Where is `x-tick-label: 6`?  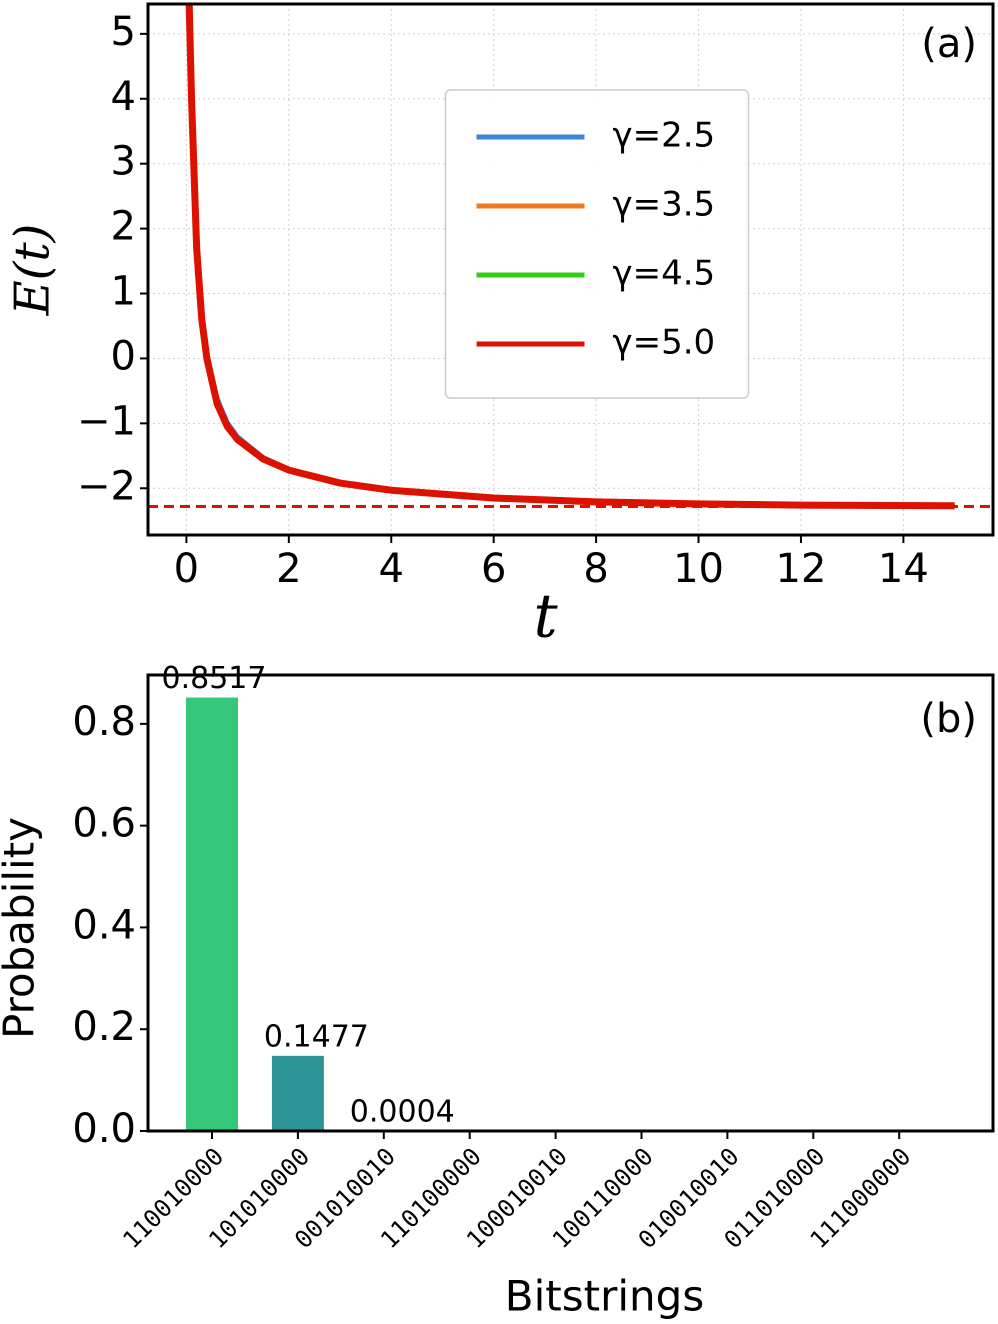 x-tick-label: 6 is located at coordinates (493, 569).